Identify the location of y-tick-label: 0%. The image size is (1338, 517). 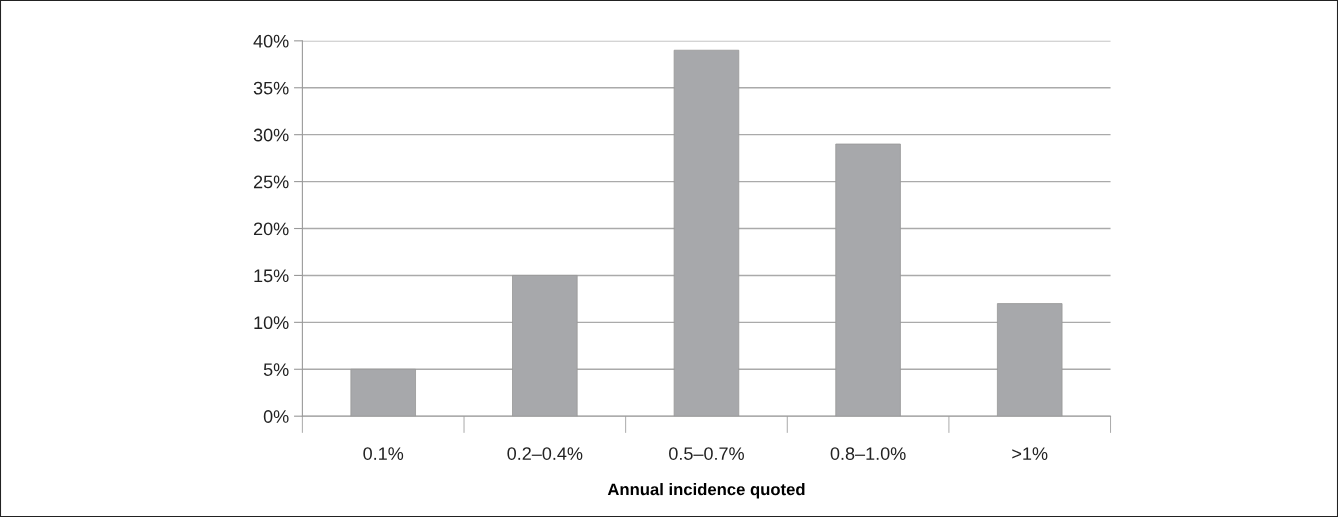
(276, 416).